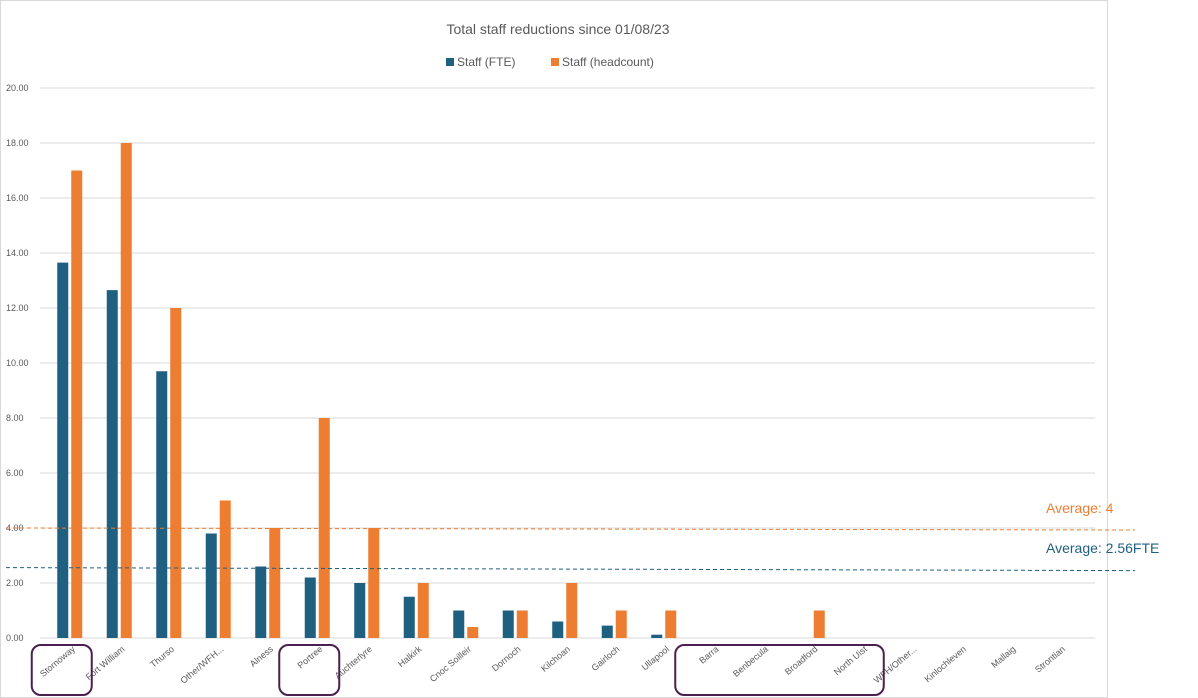  I want to click on average-fte-label: Average: 2.56FTE, so click(1102, 548).